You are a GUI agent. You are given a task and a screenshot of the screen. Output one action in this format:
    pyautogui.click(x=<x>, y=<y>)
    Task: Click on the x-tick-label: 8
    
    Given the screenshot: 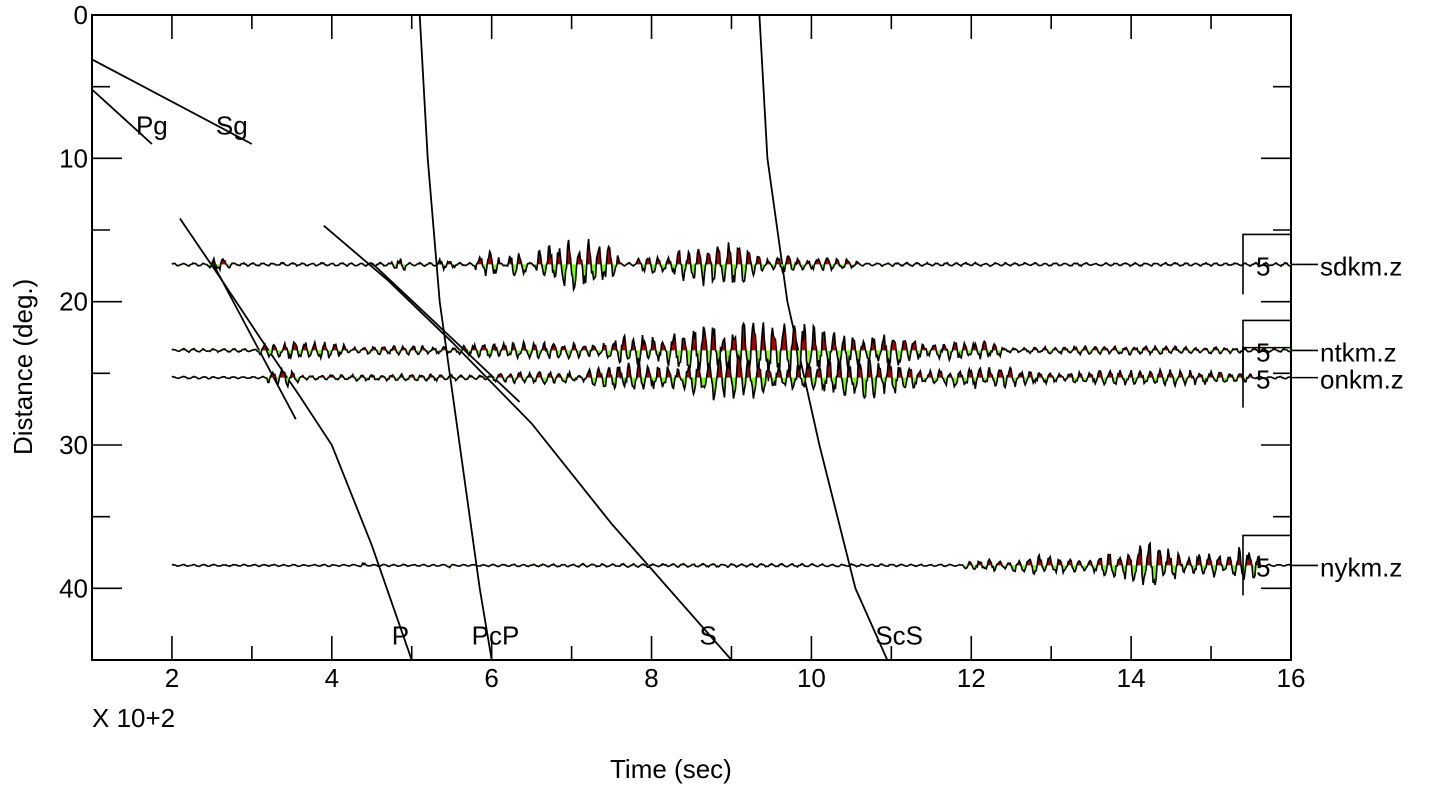 What is the action you would take?
    pyautogui.click(x=651, y=678)
    